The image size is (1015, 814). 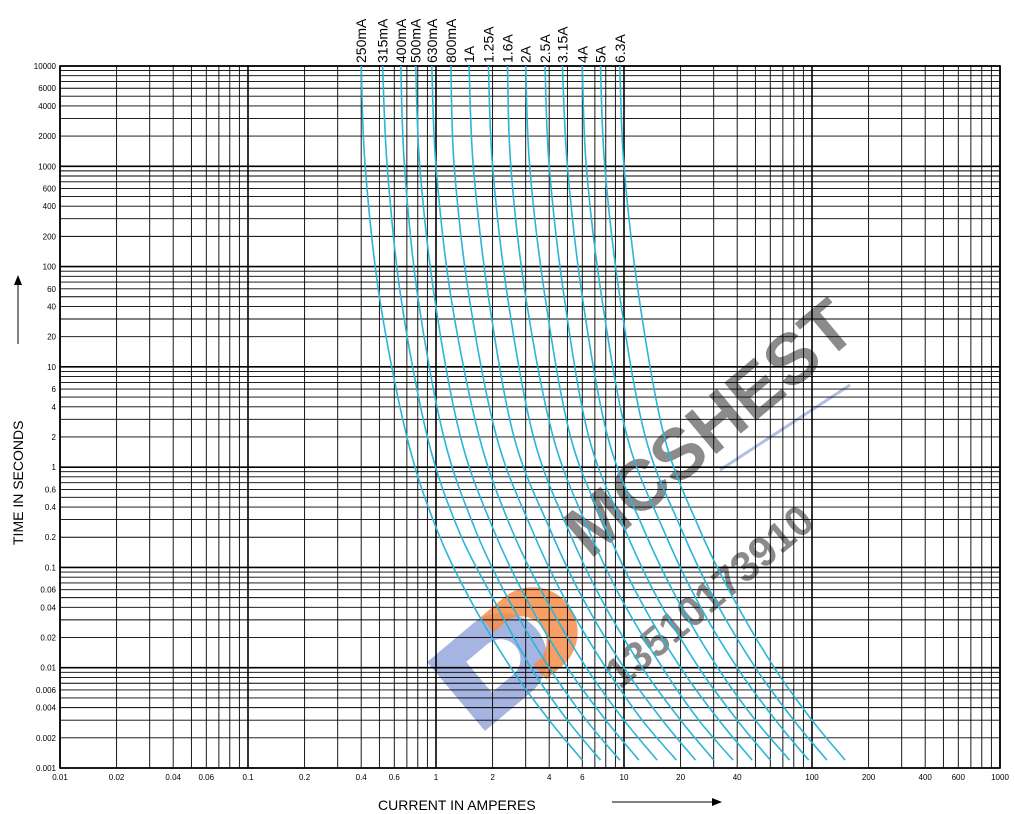 What do you see at coordinates (54, 389) in the screenshot?
I see `y-tick-label: 6` at bounding box center [54, 389].